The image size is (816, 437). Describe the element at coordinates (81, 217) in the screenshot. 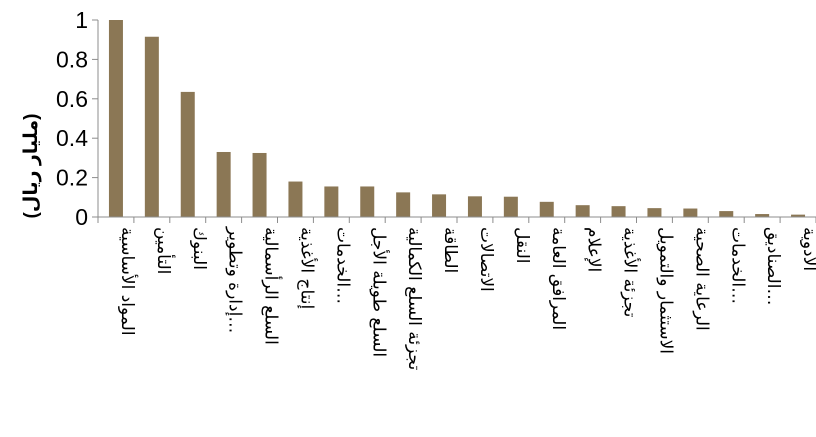

I see `y-tick-label: 0` at that location.